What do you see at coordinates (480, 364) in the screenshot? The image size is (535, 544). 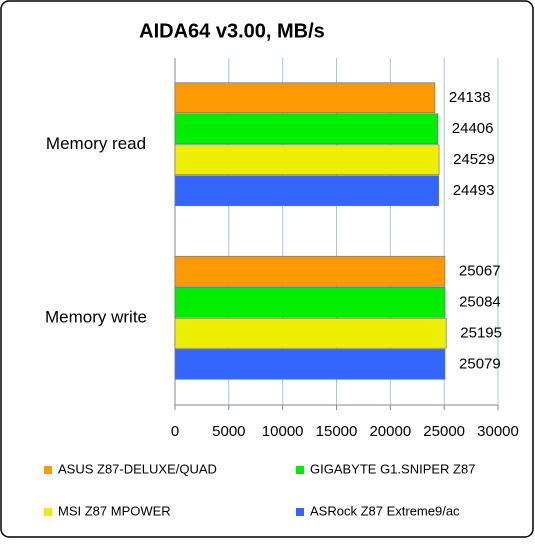 I see `data-label: 25079` at bounding box center [480, 364].